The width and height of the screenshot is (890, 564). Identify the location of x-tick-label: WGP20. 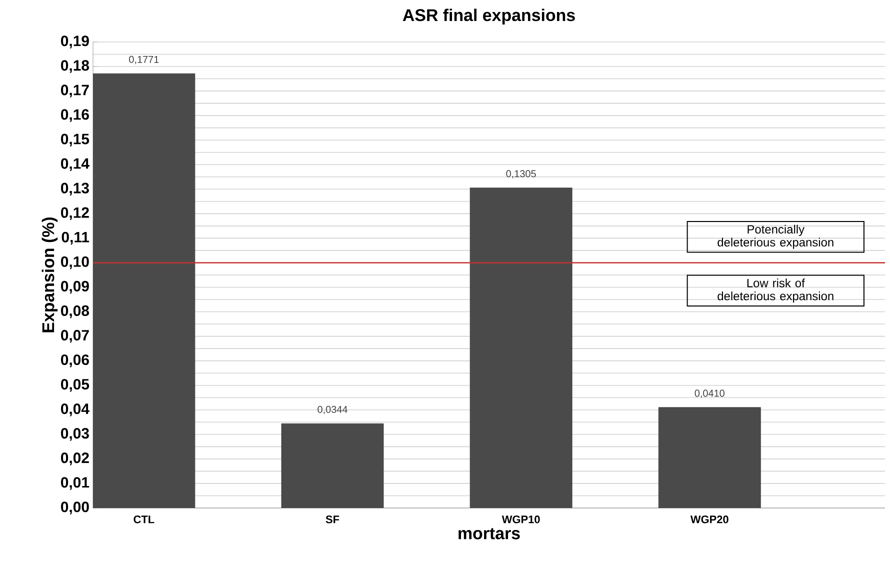
(709, 520).